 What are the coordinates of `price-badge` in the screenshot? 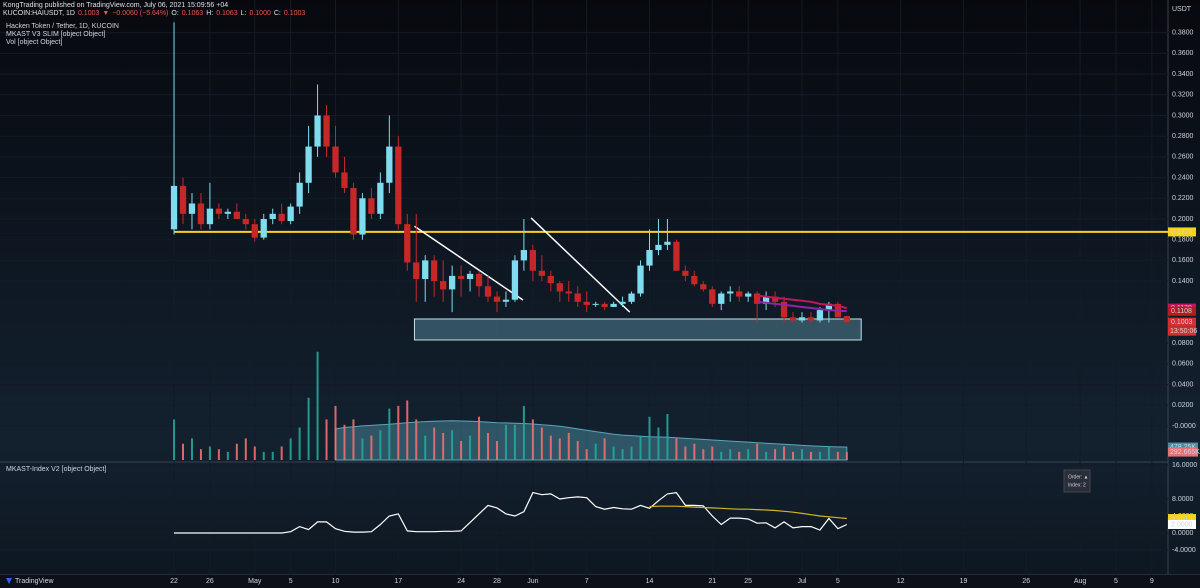 It's located at (1182, 311).